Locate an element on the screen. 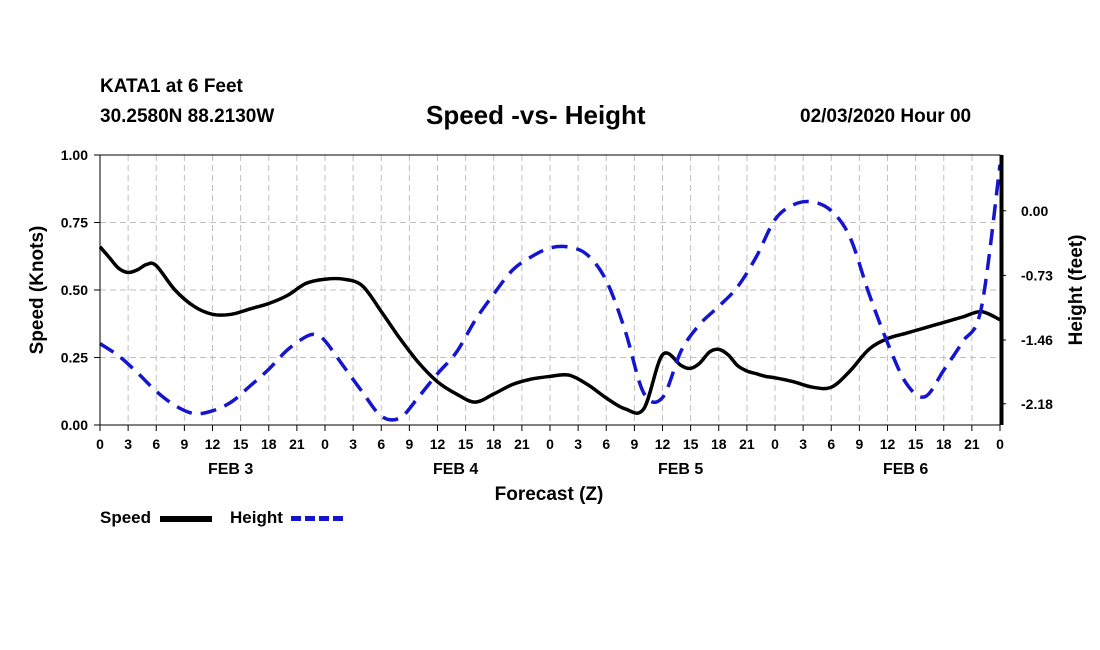  y-left-tick-label: 0.50 is located at coordinates (74, 290).